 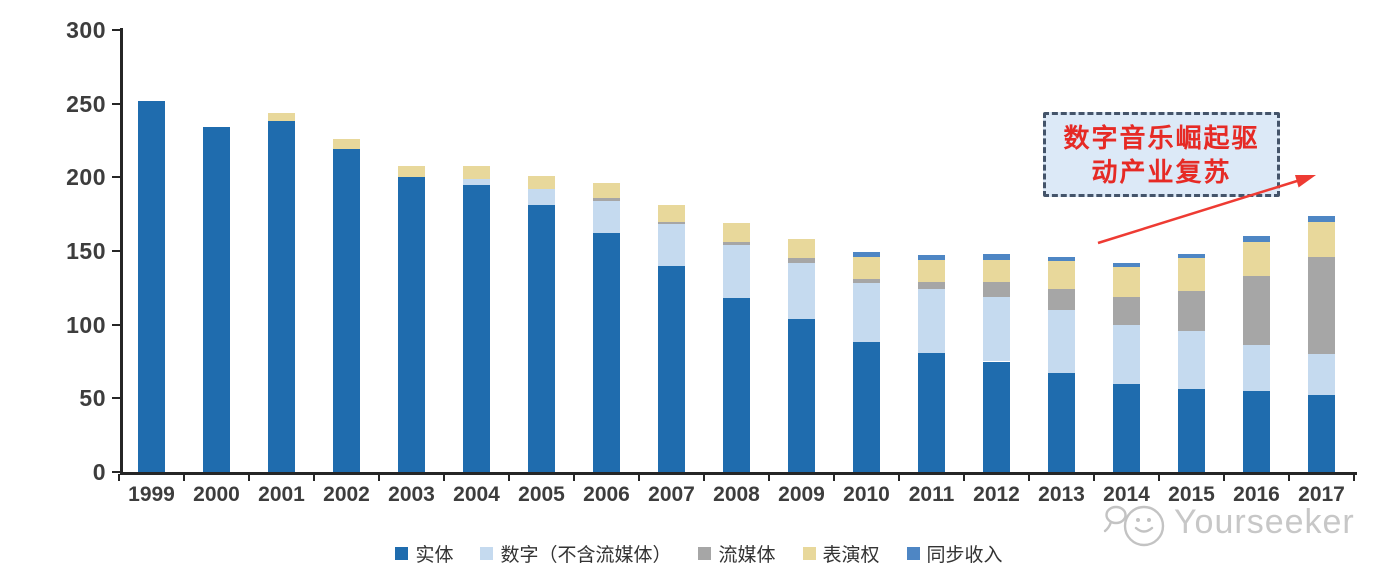 What do you see at coordinates (964, 555) in the screenshot?
I see `legend-label: 同步收入` at bounding box center [964, 555].